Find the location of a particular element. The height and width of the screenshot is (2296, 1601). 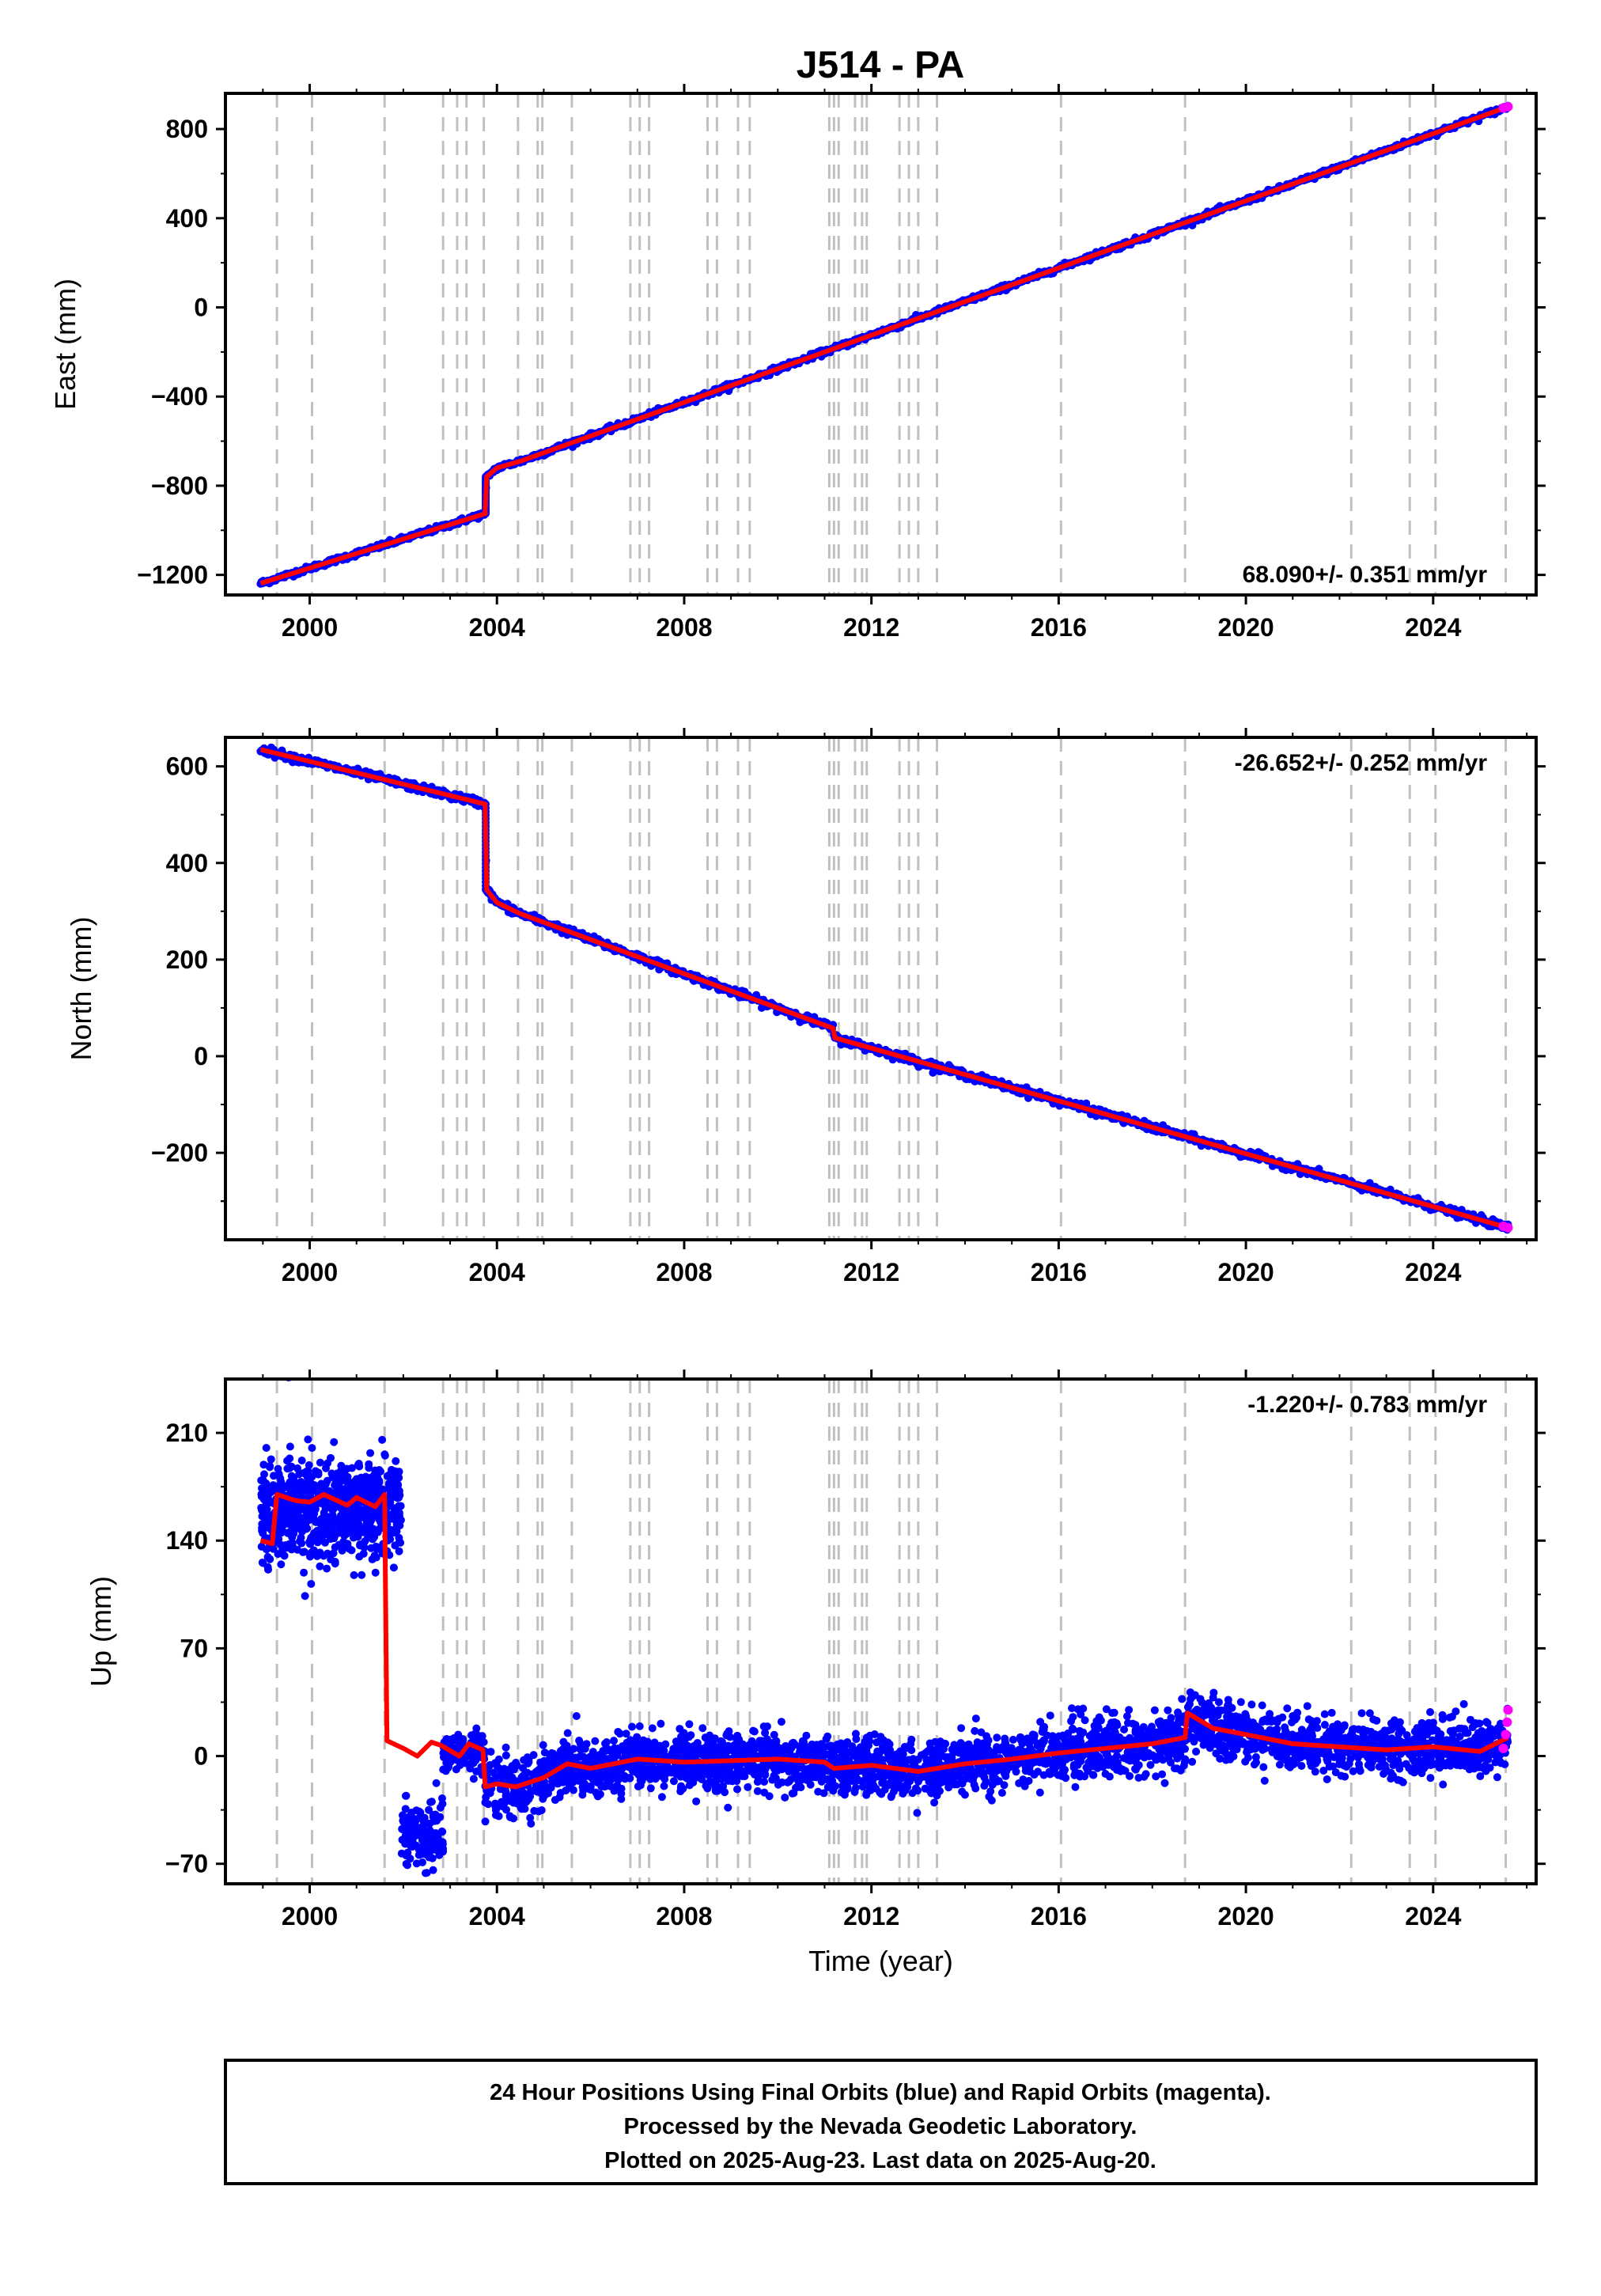

east-xtick-label-2: 2008 is located at coordinates (684, 627).